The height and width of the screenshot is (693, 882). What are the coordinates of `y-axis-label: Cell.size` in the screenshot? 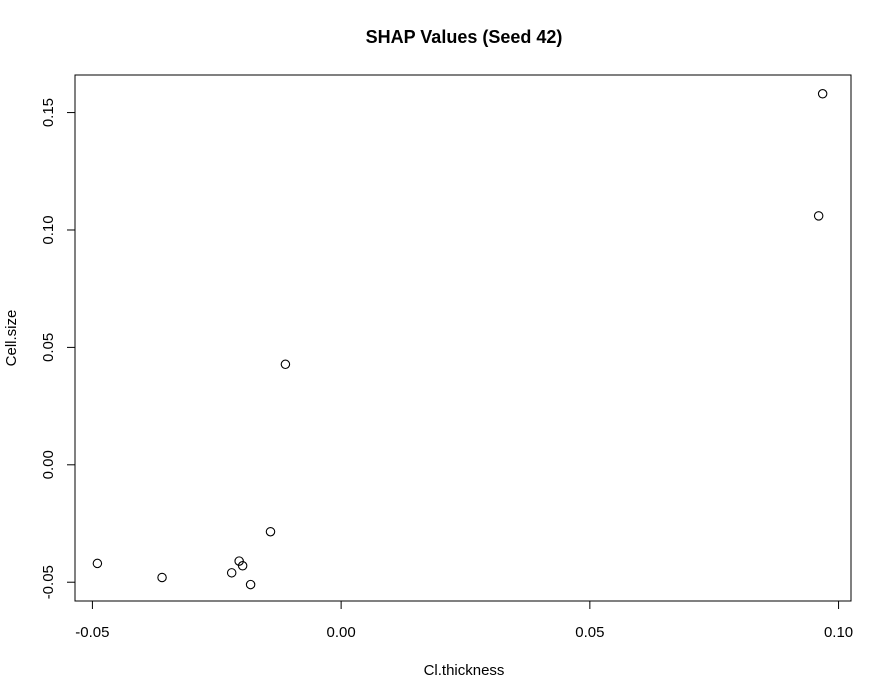 It's located at (11, 338).